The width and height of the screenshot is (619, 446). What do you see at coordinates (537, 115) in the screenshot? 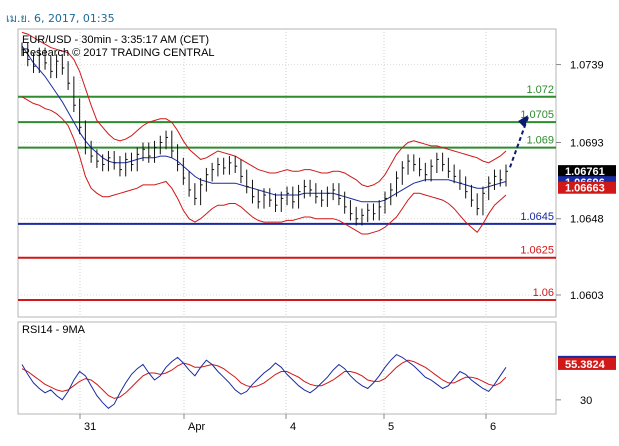
I see `level-label: 1.0705` at bounding box center [537, 115].